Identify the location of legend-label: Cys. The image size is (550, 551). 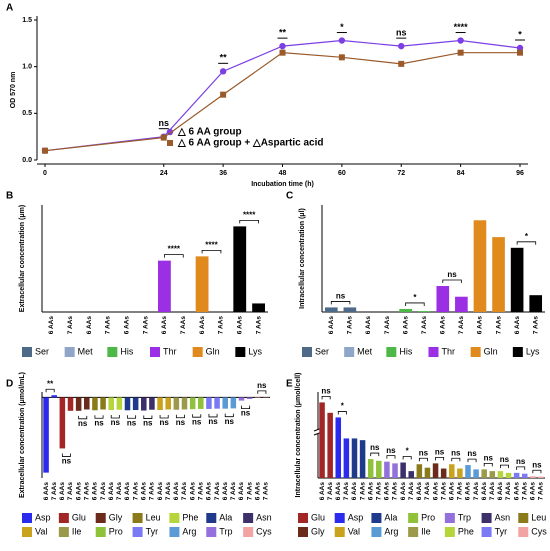
(264, 531).